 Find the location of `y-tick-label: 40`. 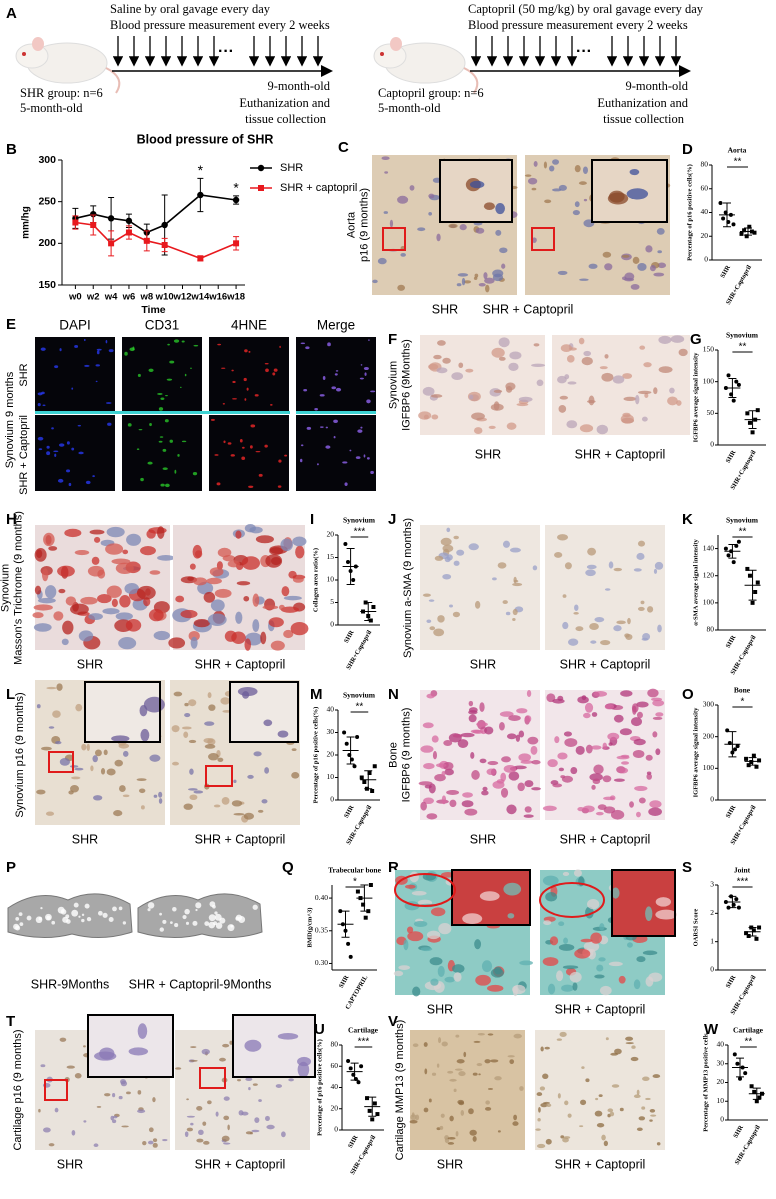

y-tick-label: 40 is located at coordinates (721, 1044).